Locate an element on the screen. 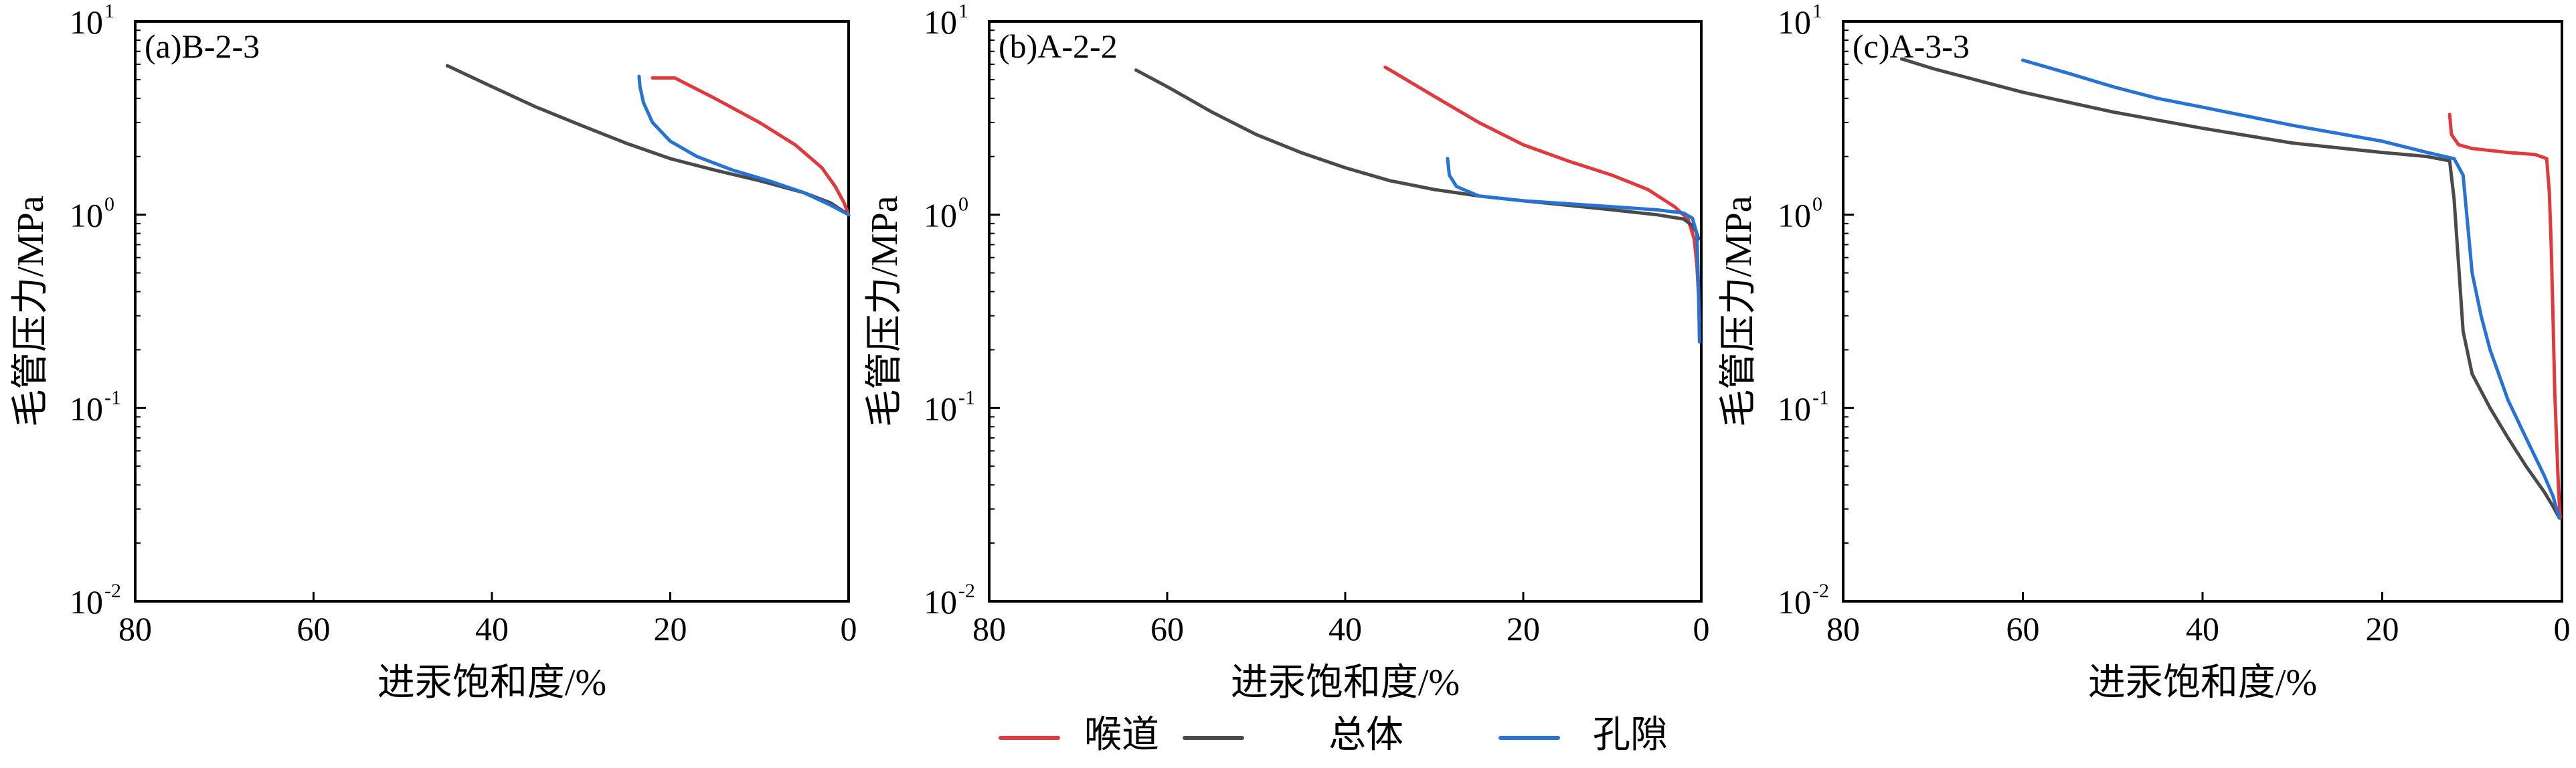  panel-label: (a)B-2-3 is located at coordinates (202, 46).